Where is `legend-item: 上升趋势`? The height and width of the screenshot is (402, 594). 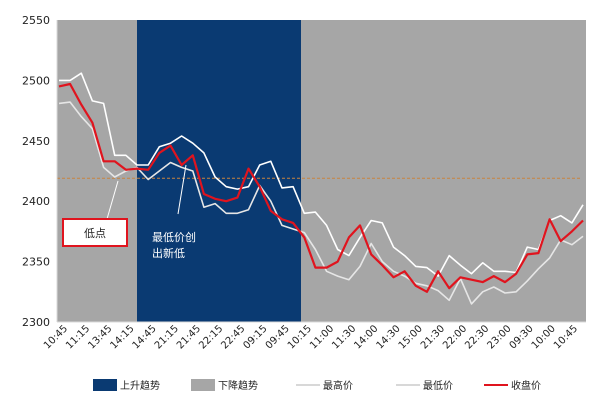 legend-item: 上升趋势 is located at coordinates (126, 385).